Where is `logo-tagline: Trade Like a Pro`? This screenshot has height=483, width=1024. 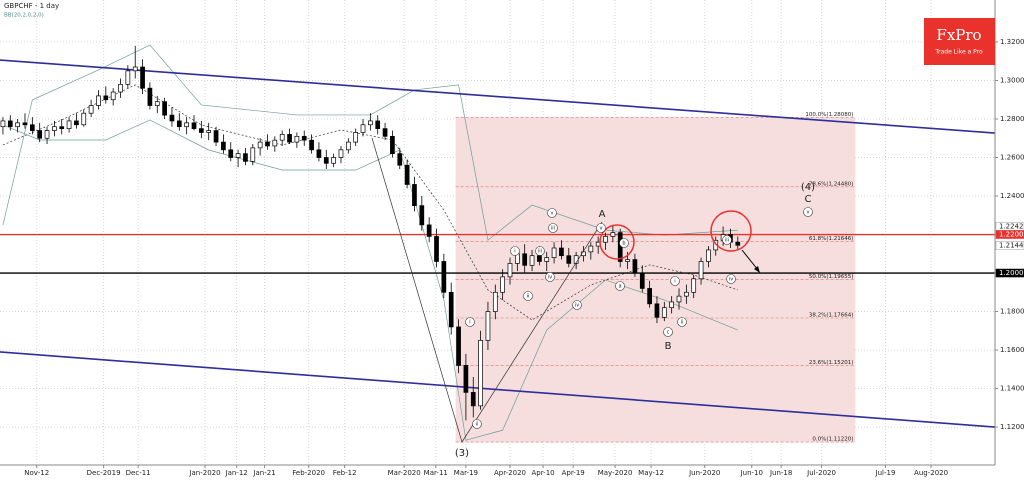 logo-tagline: Trade Like a Pro is located at coordinates (958, 52).